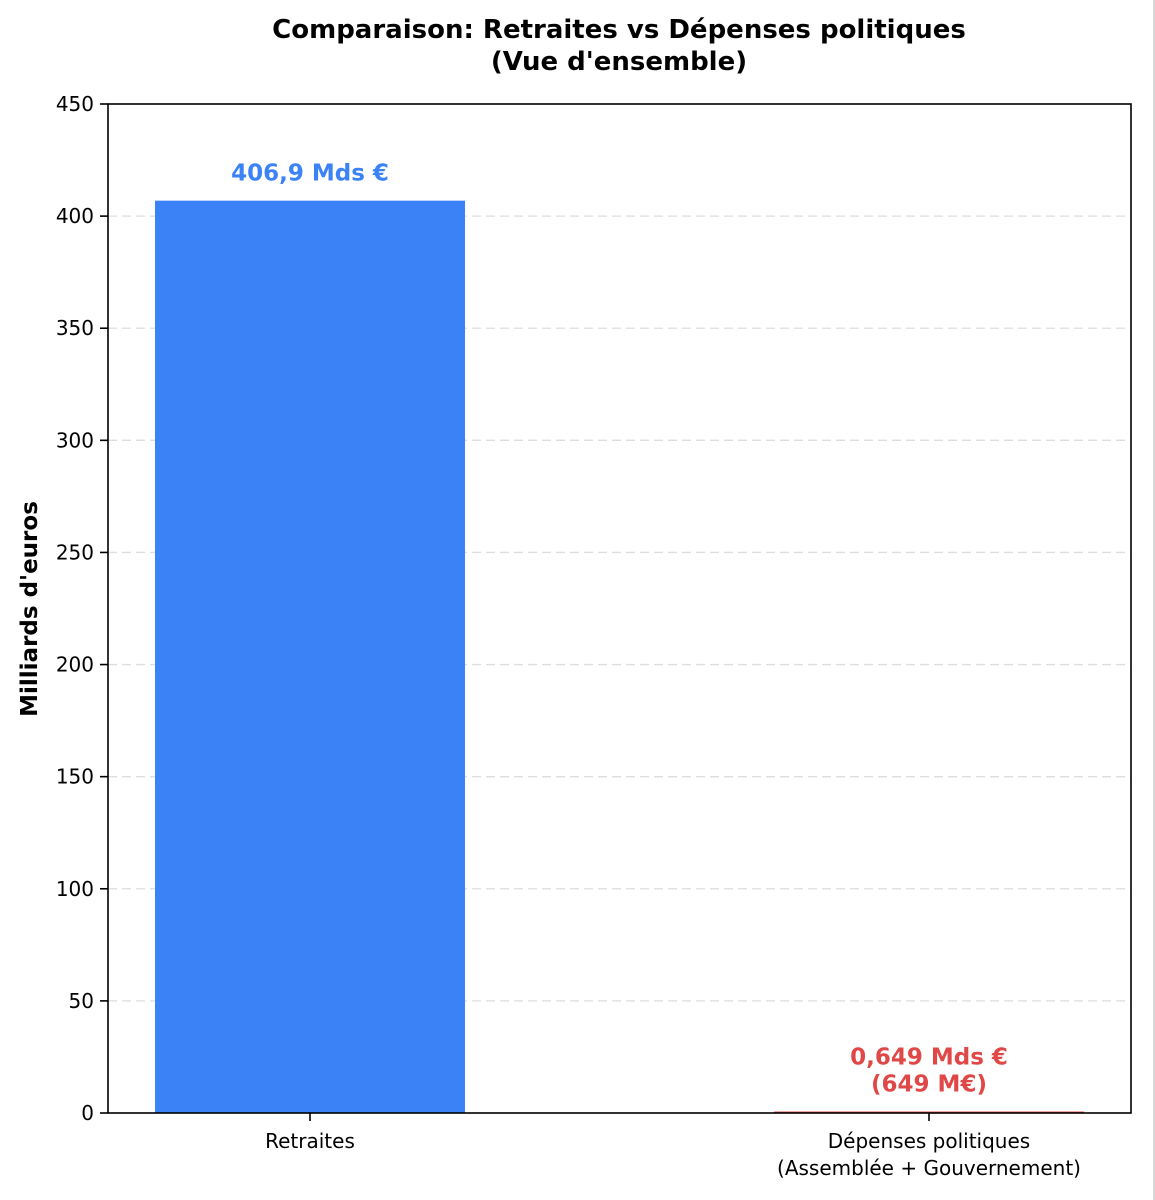  What do you see at coordinates (75, 104) in the screenshot?
I see `y-tick-label-450: 450` at bounding box center [75, 104].